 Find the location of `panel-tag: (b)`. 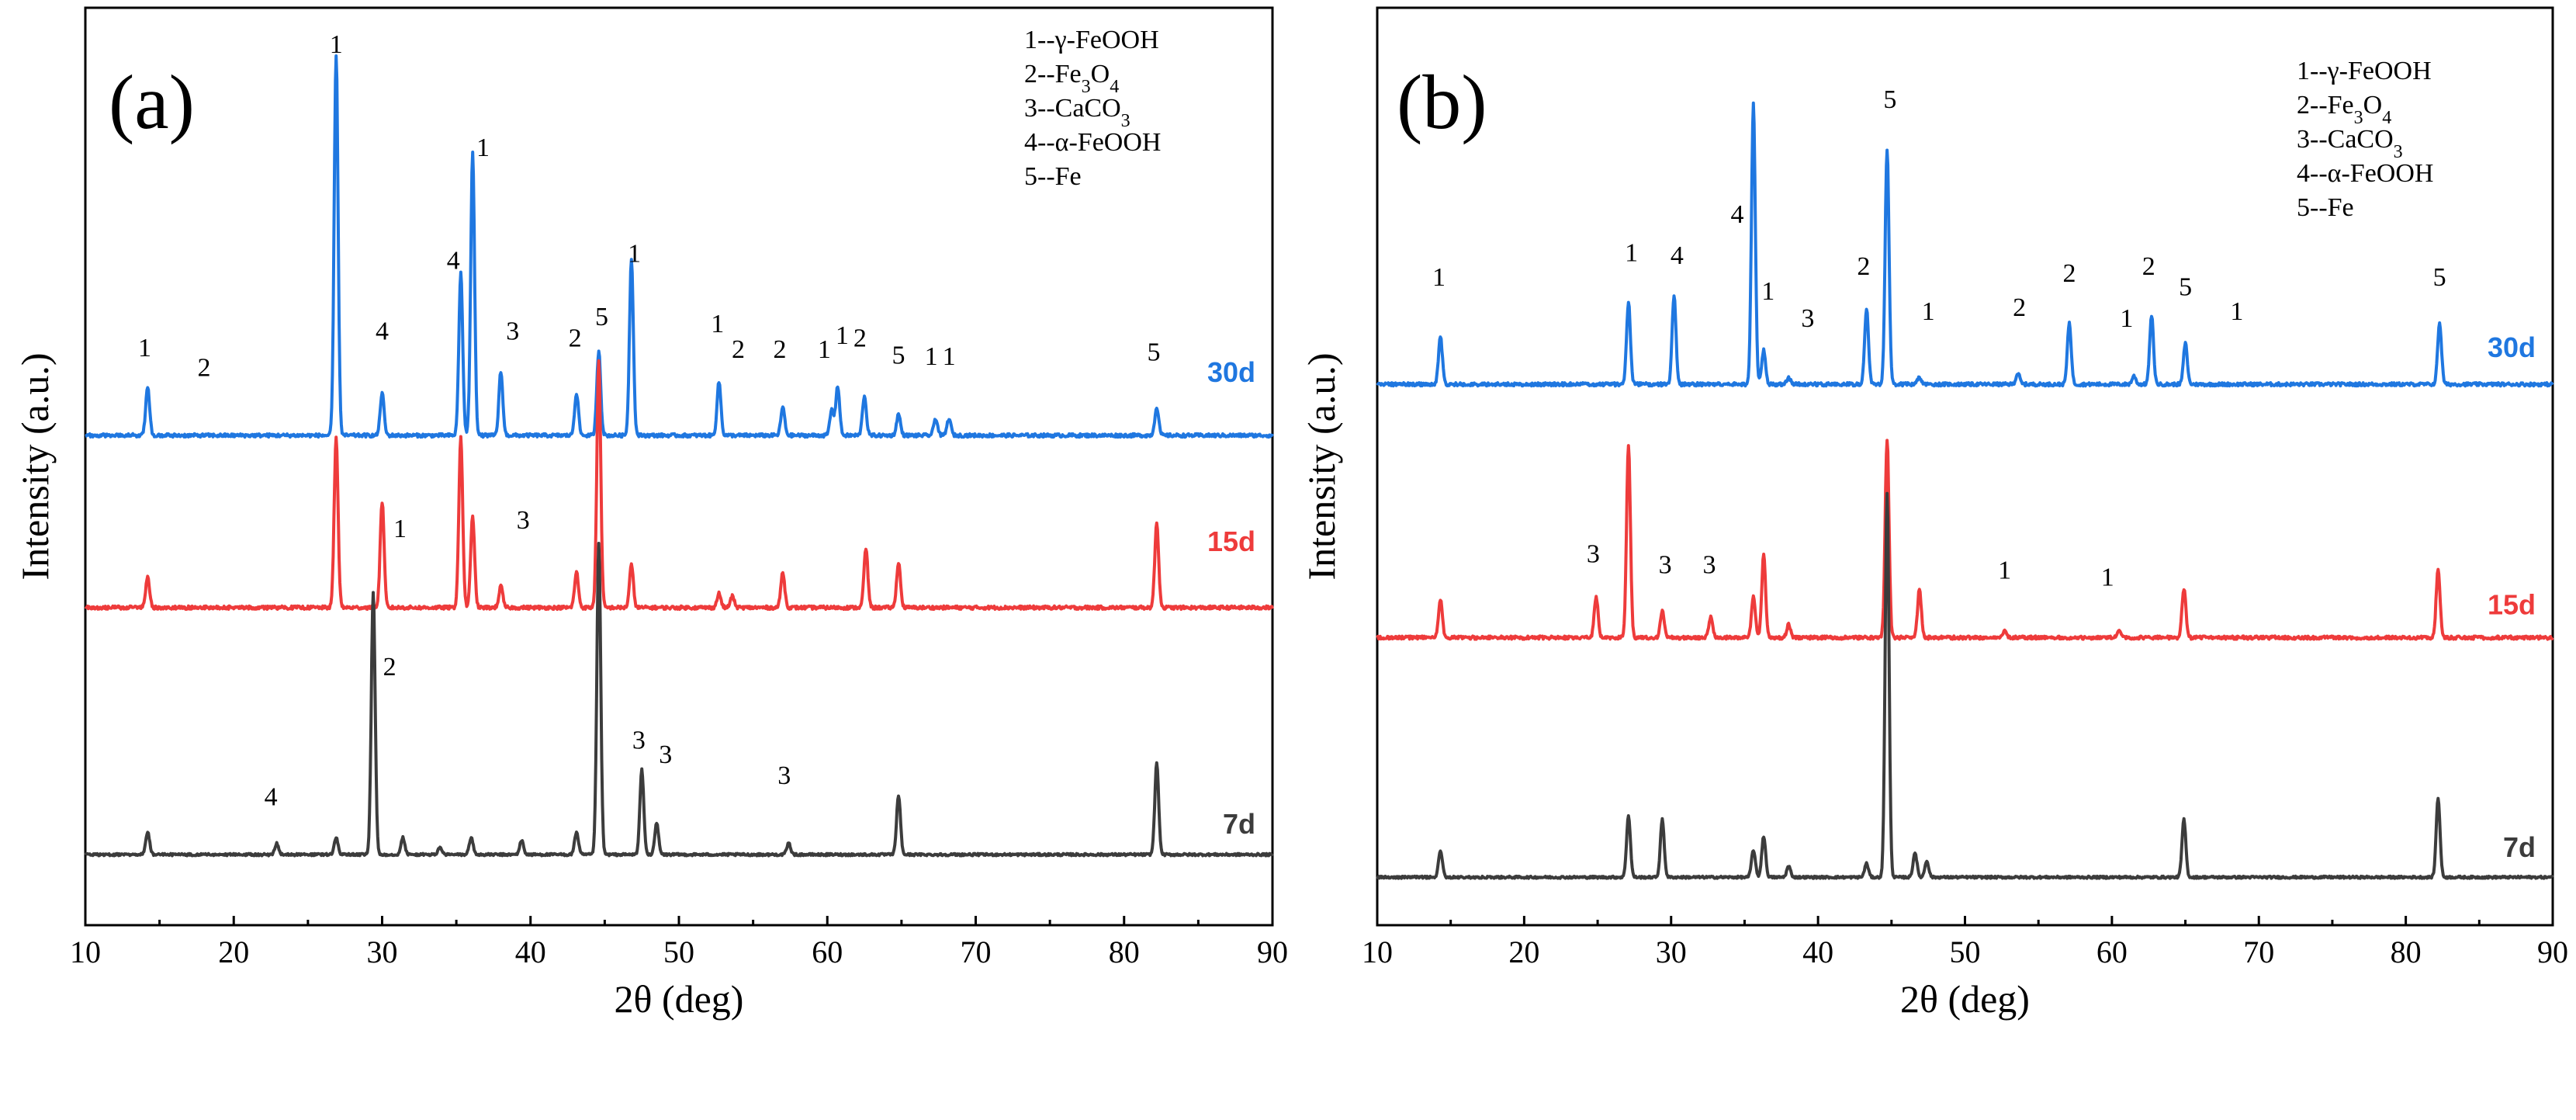

panel-tag: (b) is located at coordinates (1442, 102).